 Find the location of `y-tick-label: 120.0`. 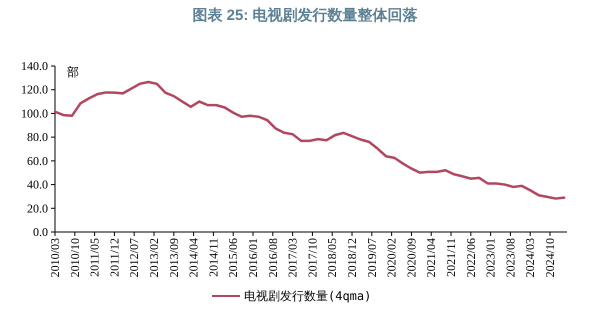

y-tick-label: 120.0 is located at coordinates (34, 89).